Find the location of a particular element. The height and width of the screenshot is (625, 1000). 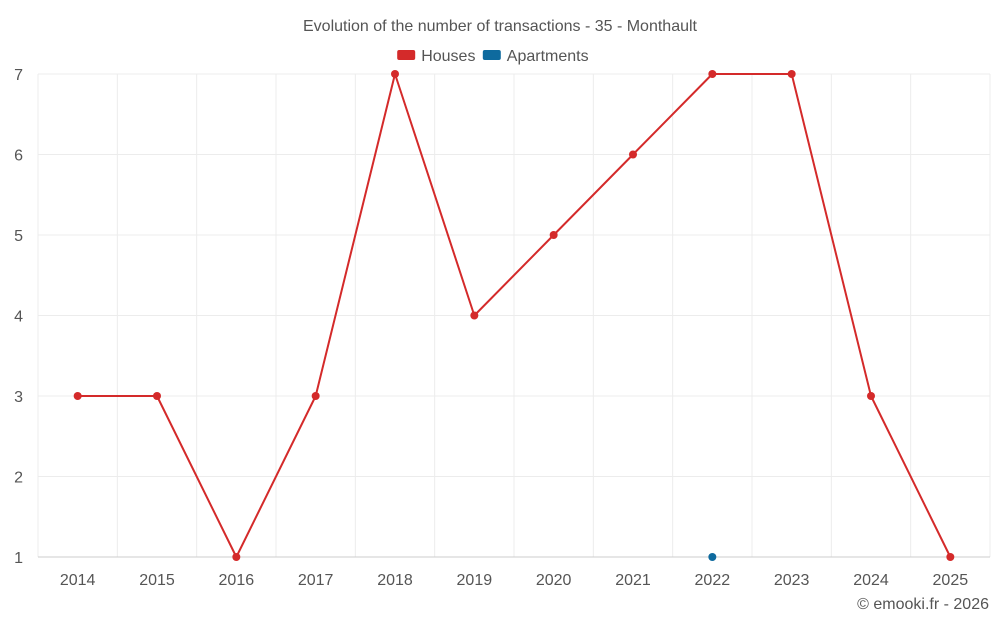

y-tick-label: 3 is located at coordinates (18, 397).